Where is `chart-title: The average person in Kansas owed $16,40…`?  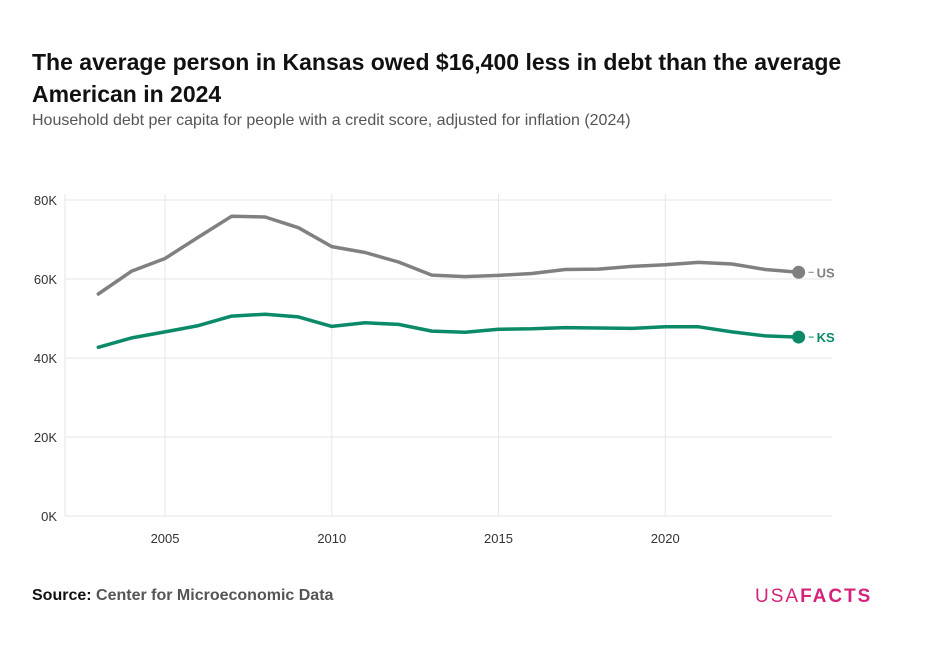
chart-title: The average person in Kansas owed $16,40… is located at coordinates (437, 78).